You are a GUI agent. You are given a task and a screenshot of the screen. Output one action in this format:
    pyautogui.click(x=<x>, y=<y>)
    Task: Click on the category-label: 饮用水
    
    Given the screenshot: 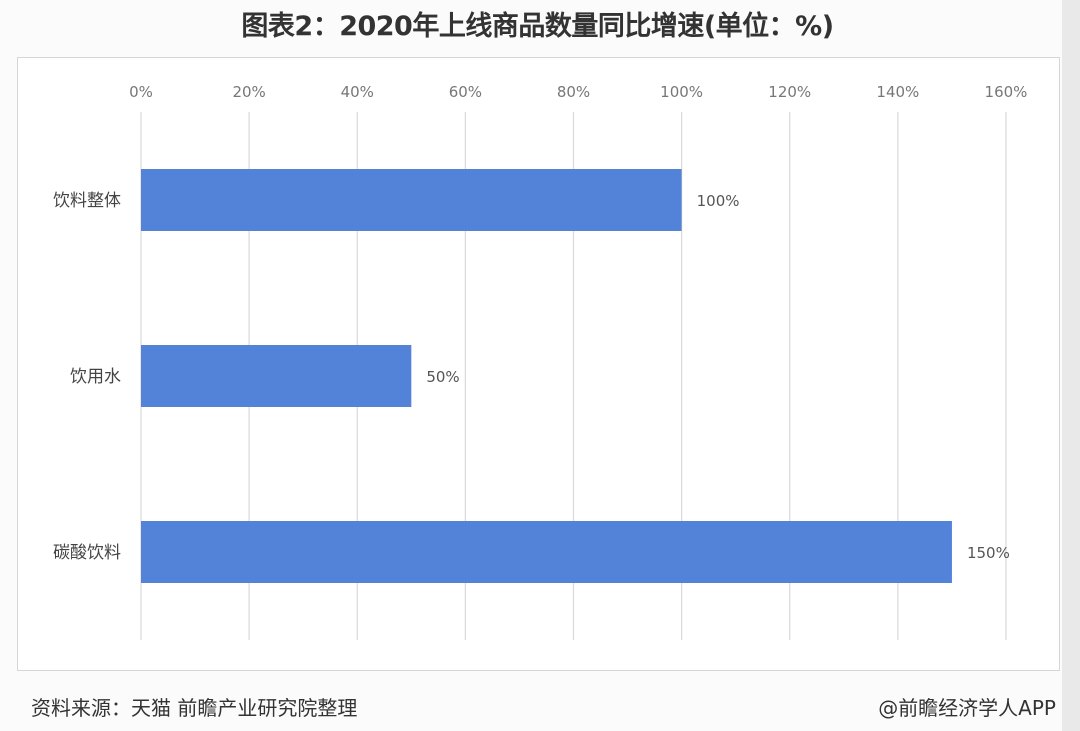 What is the action you would take?
    pyautogui.click(x=95, y=377)
    